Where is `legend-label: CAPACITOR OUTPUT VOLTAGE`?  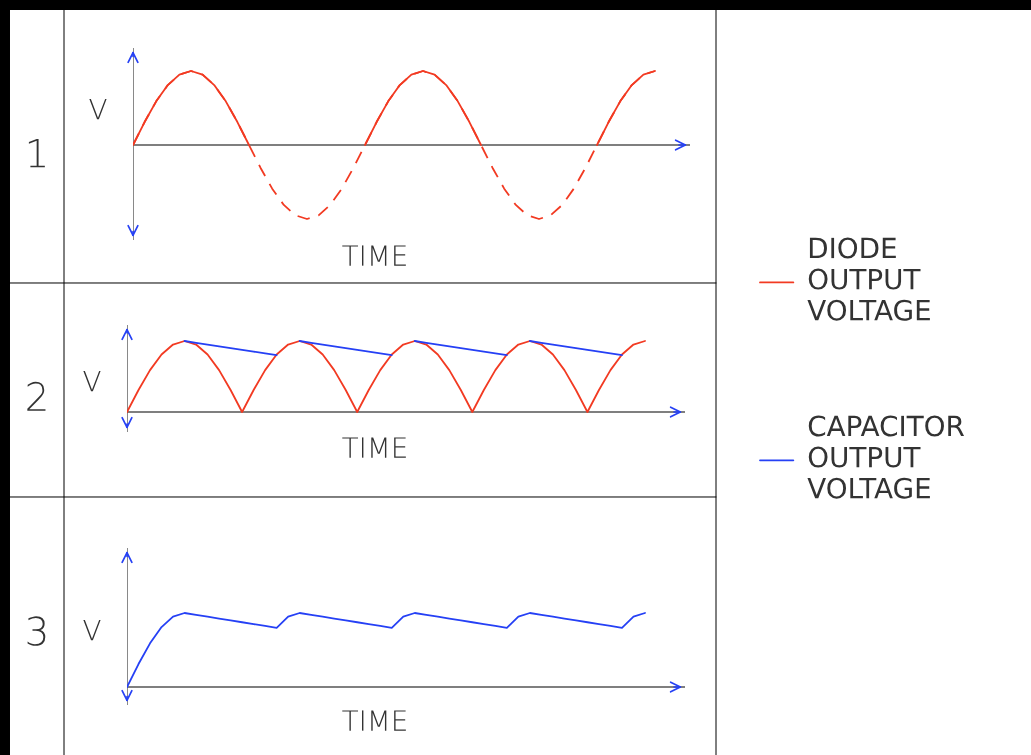 legend-label: CAPACITOR OUTPUT VOLTAGE is located at coordinates (886, 457).